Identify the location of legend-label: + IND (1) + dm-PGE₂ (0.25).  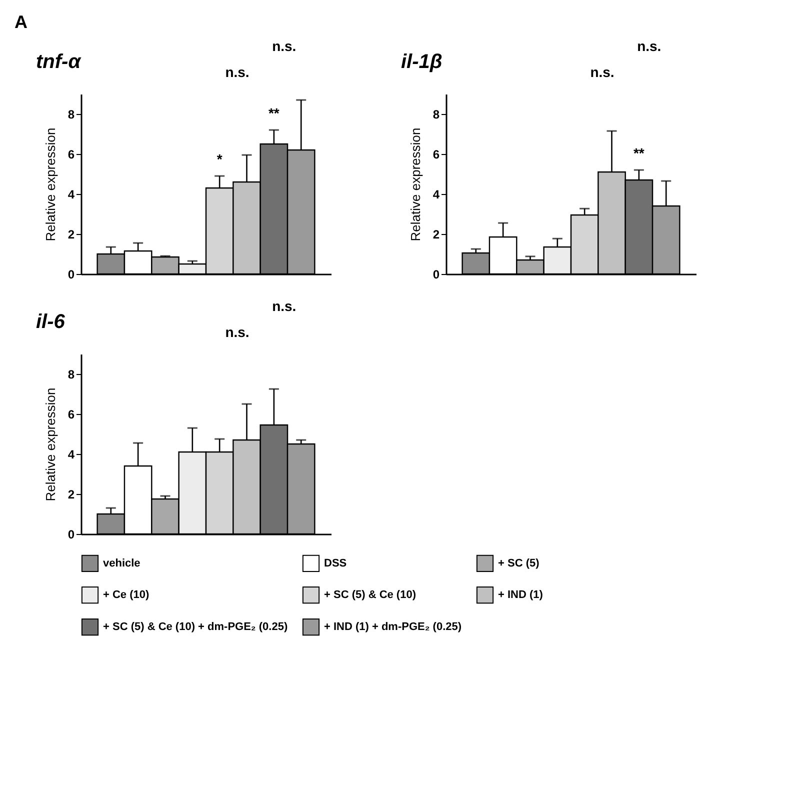
(393, 627).